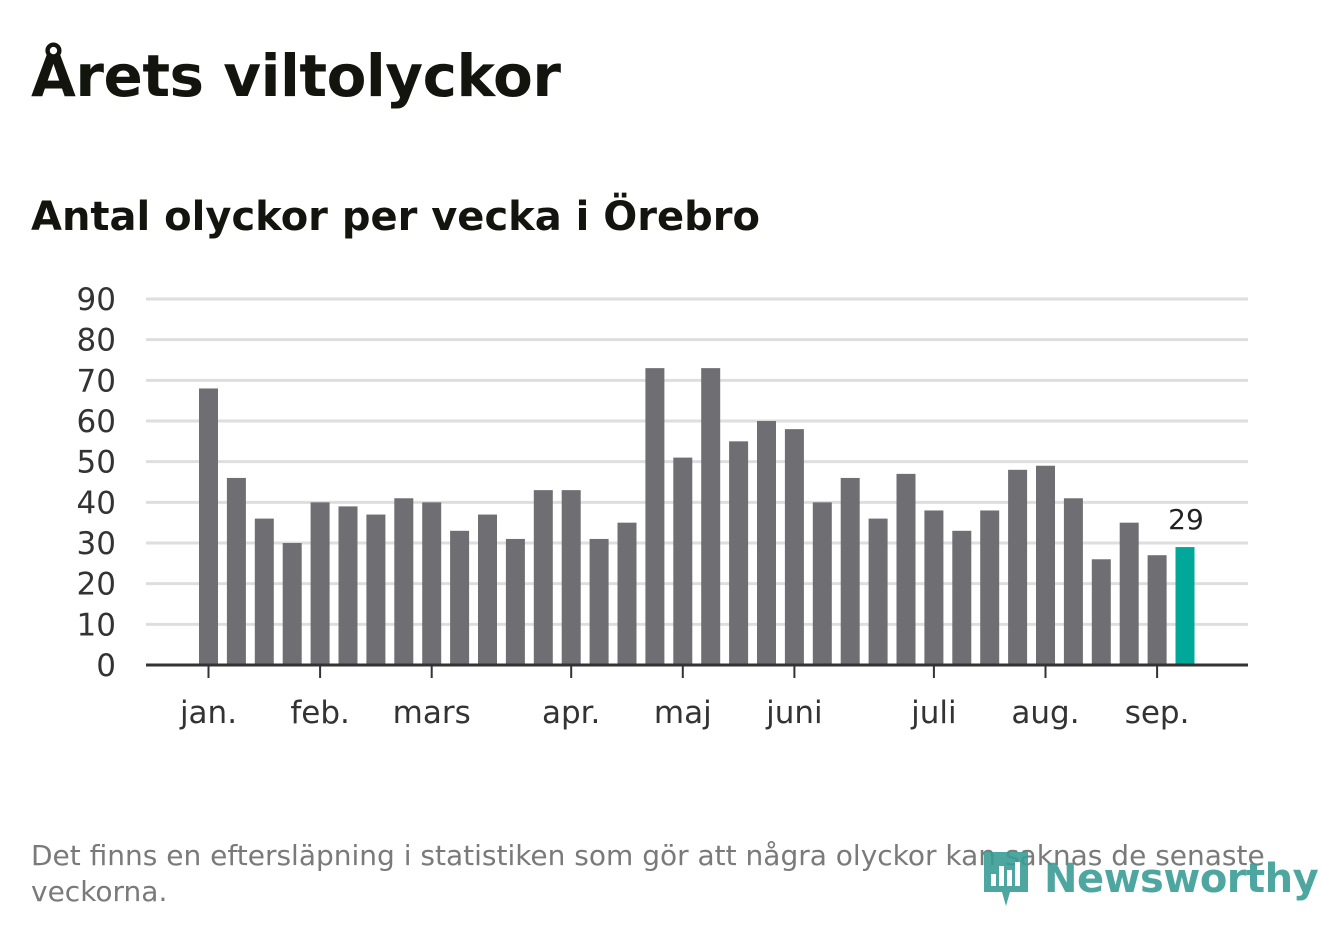  Describe the element at coordinates (96, 544) in the screenshot. I see `y-tick-label: 30` at that location.